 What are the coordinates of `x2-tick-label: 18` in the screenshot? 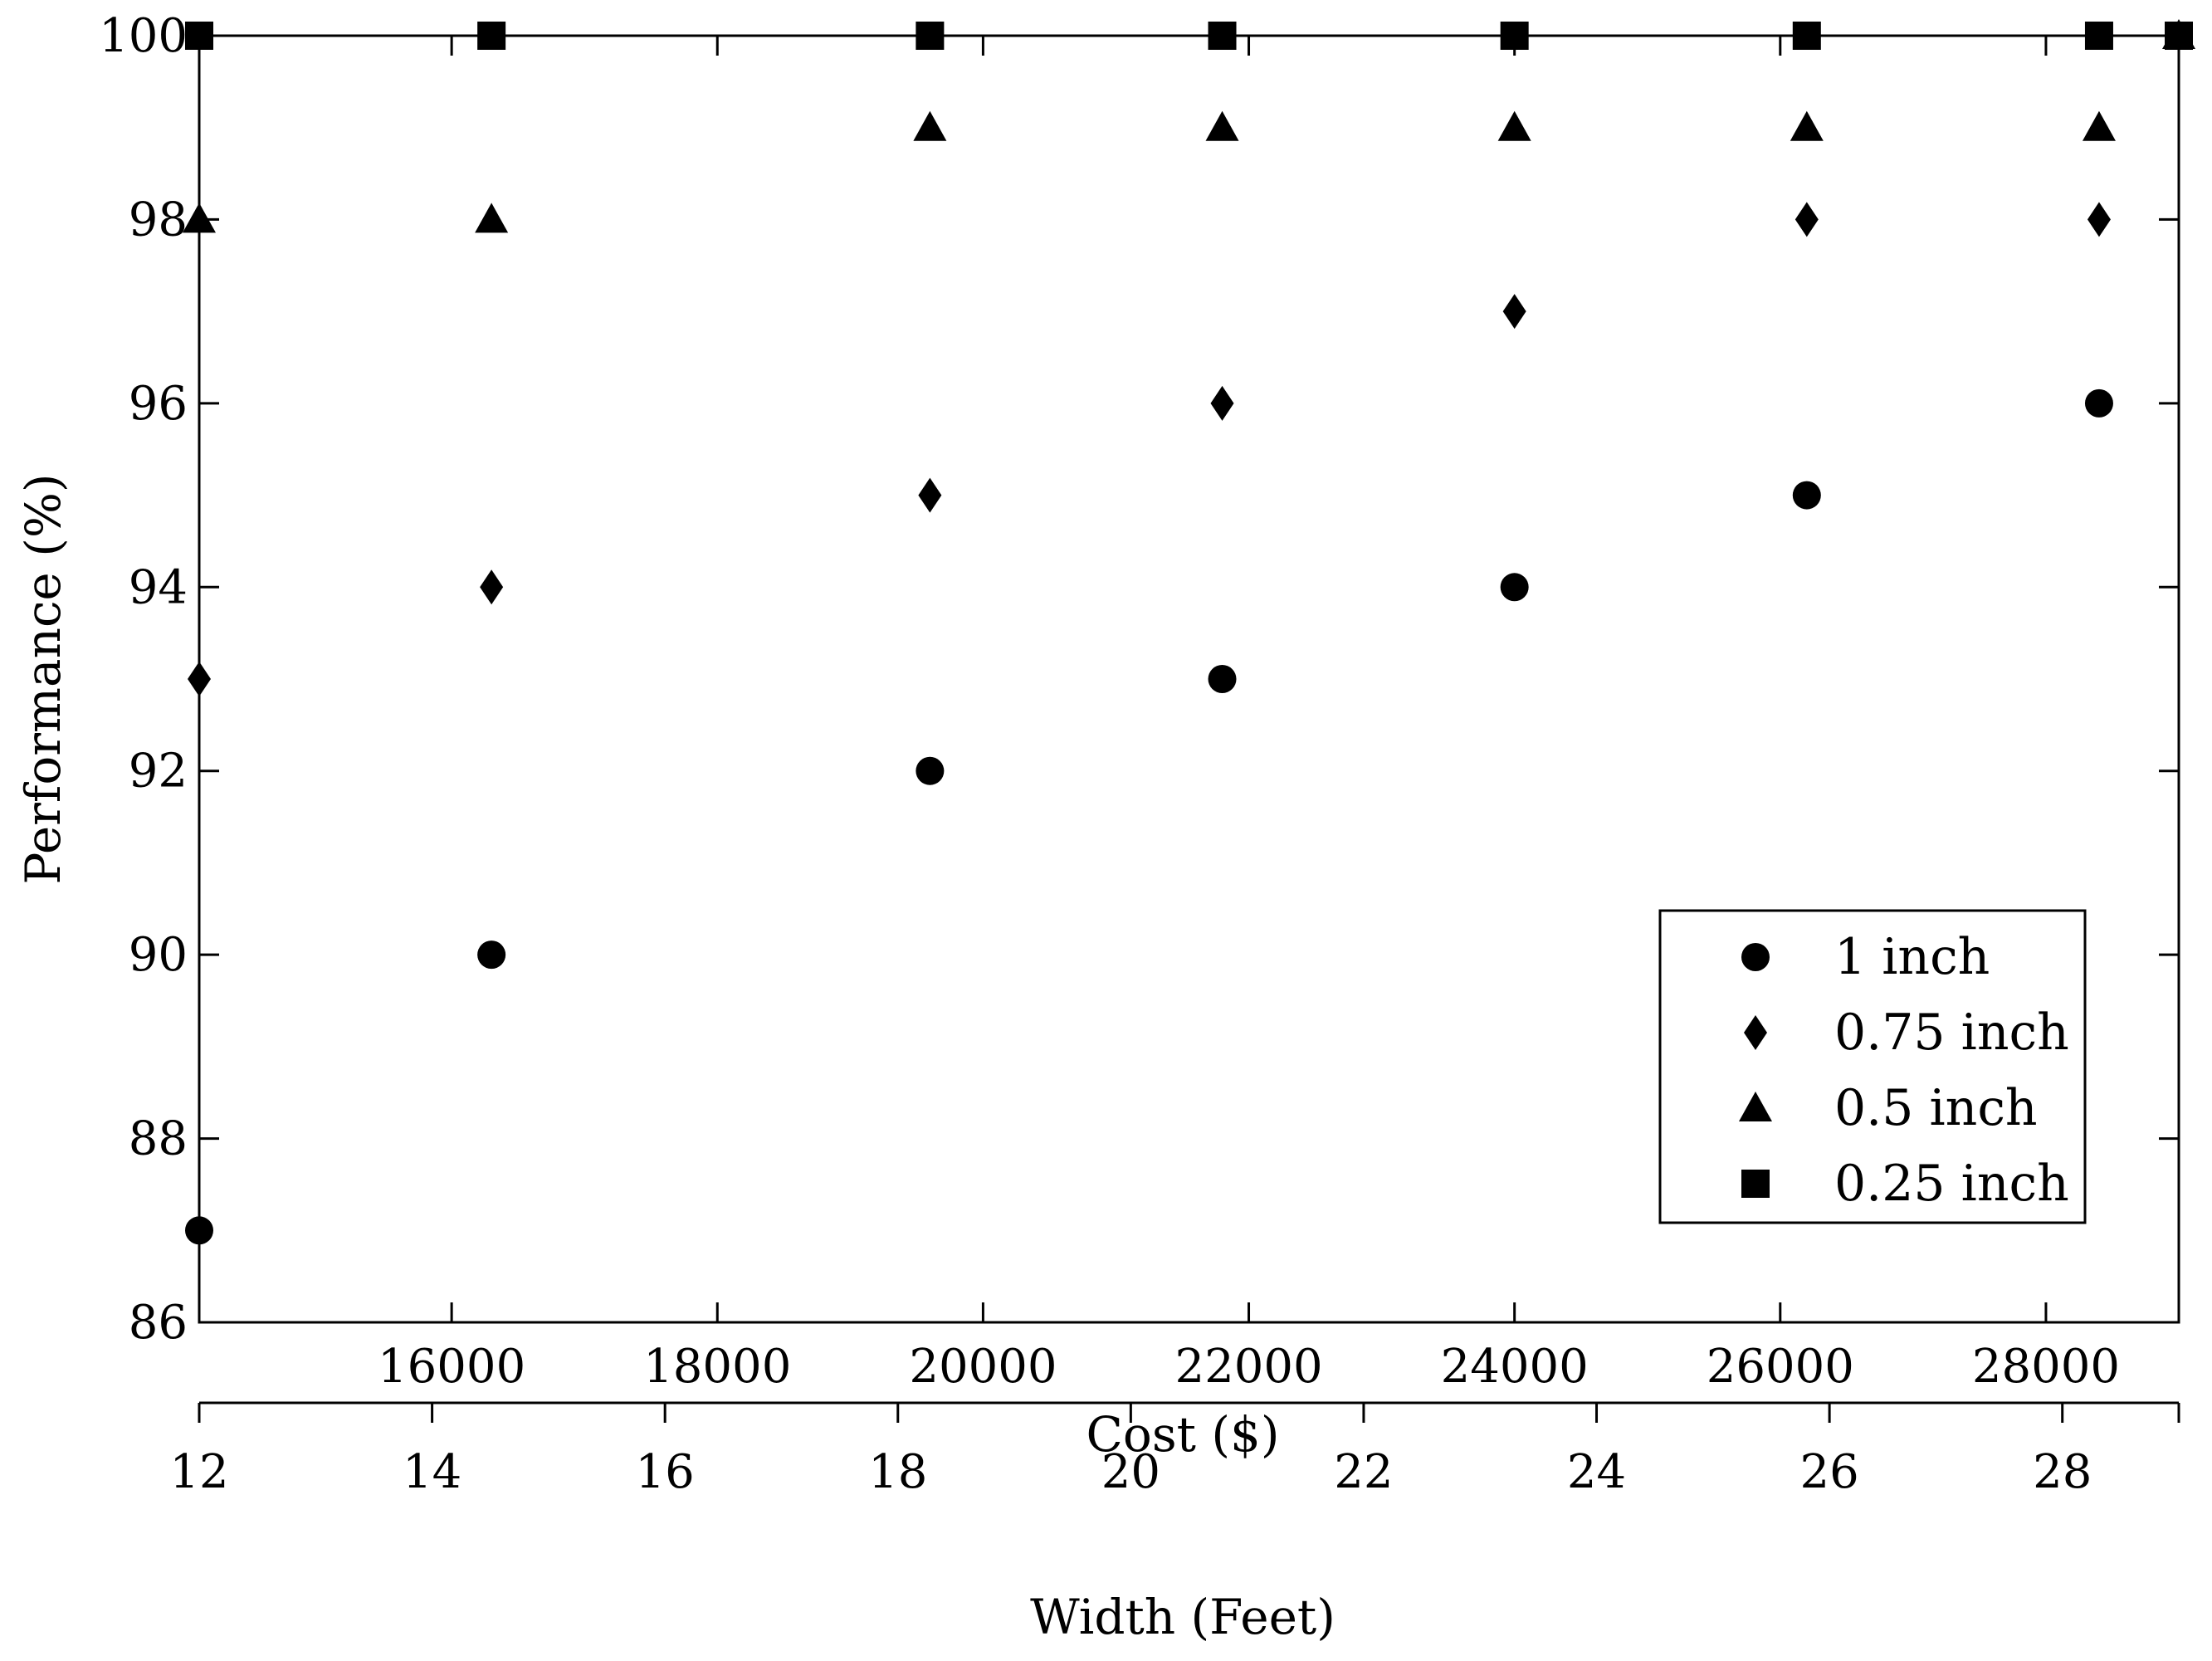 It's located at (898, 1472).